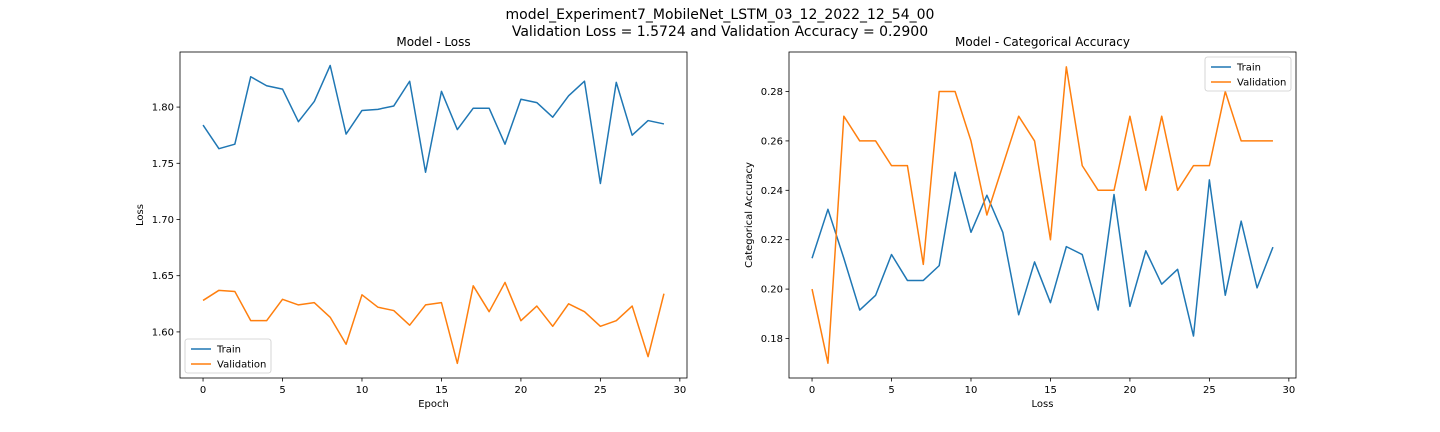  What do you see at coordinates (772, 191) in the screenshot?
I see `y-tick-label: 0.24` at bounding box center [772, 191].